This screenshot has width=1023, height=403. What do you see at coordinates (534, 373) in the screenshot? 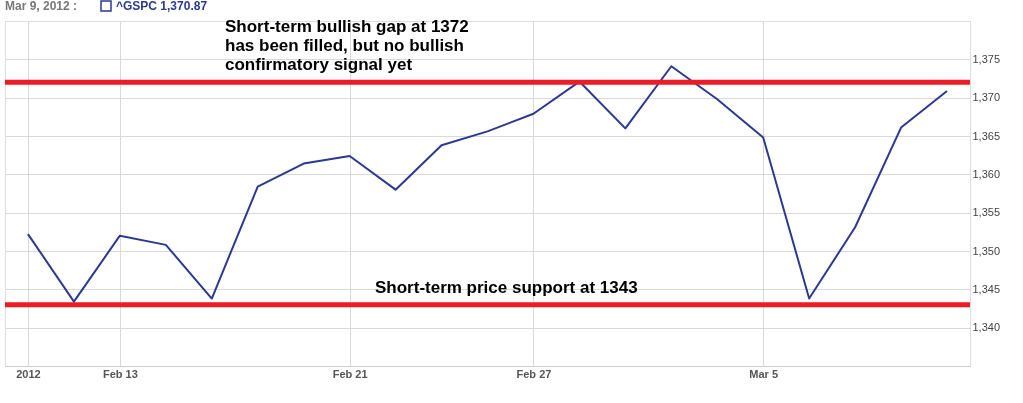
I see `x-tick-label: Feb 27` at bounding box center [534, 373].